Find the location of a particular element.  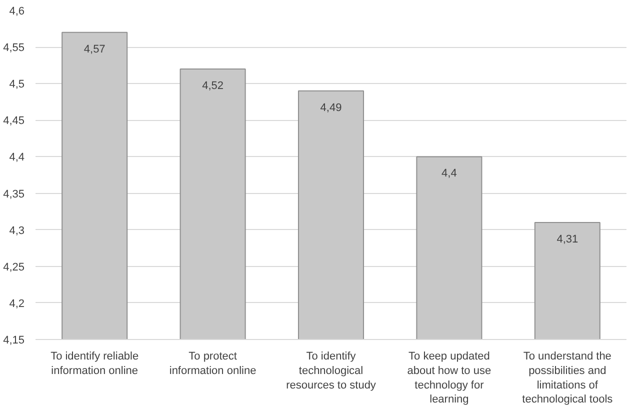

y-tick-label: 4,45 is located at coordinates (14, 121).